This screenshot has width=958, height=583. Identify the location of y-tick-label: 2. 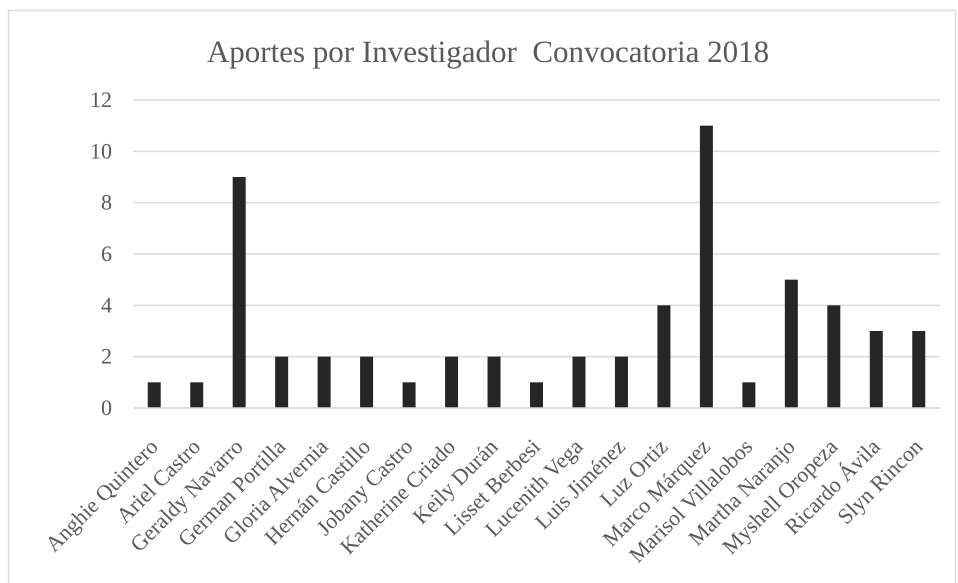
(106, 356).